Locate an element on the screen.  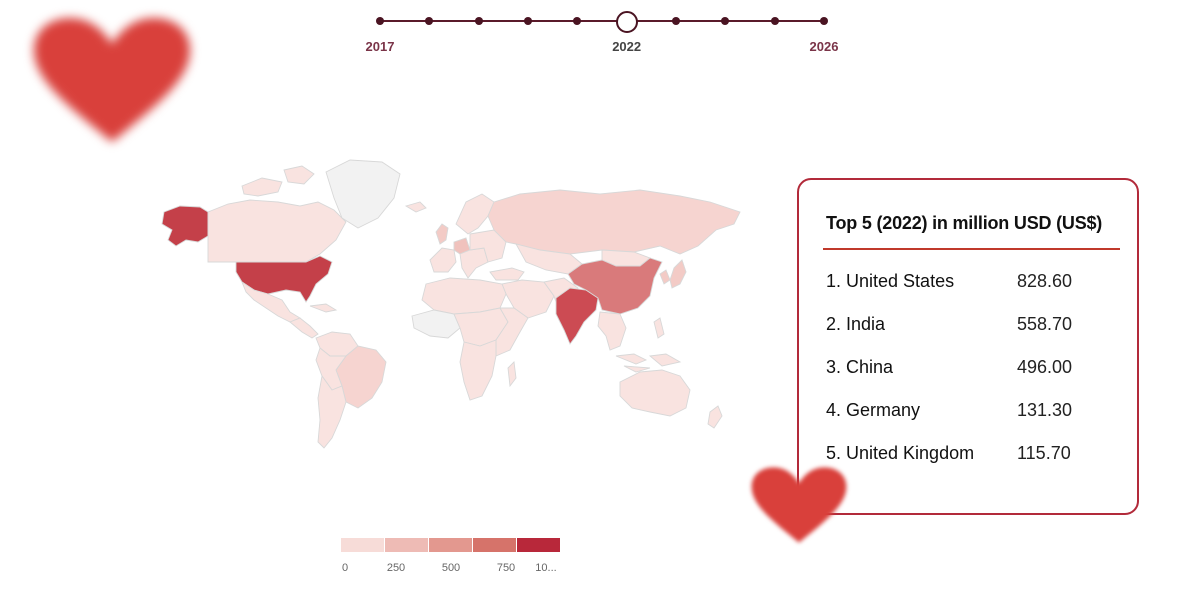
country-turkey is located at coordinates (507, 274).